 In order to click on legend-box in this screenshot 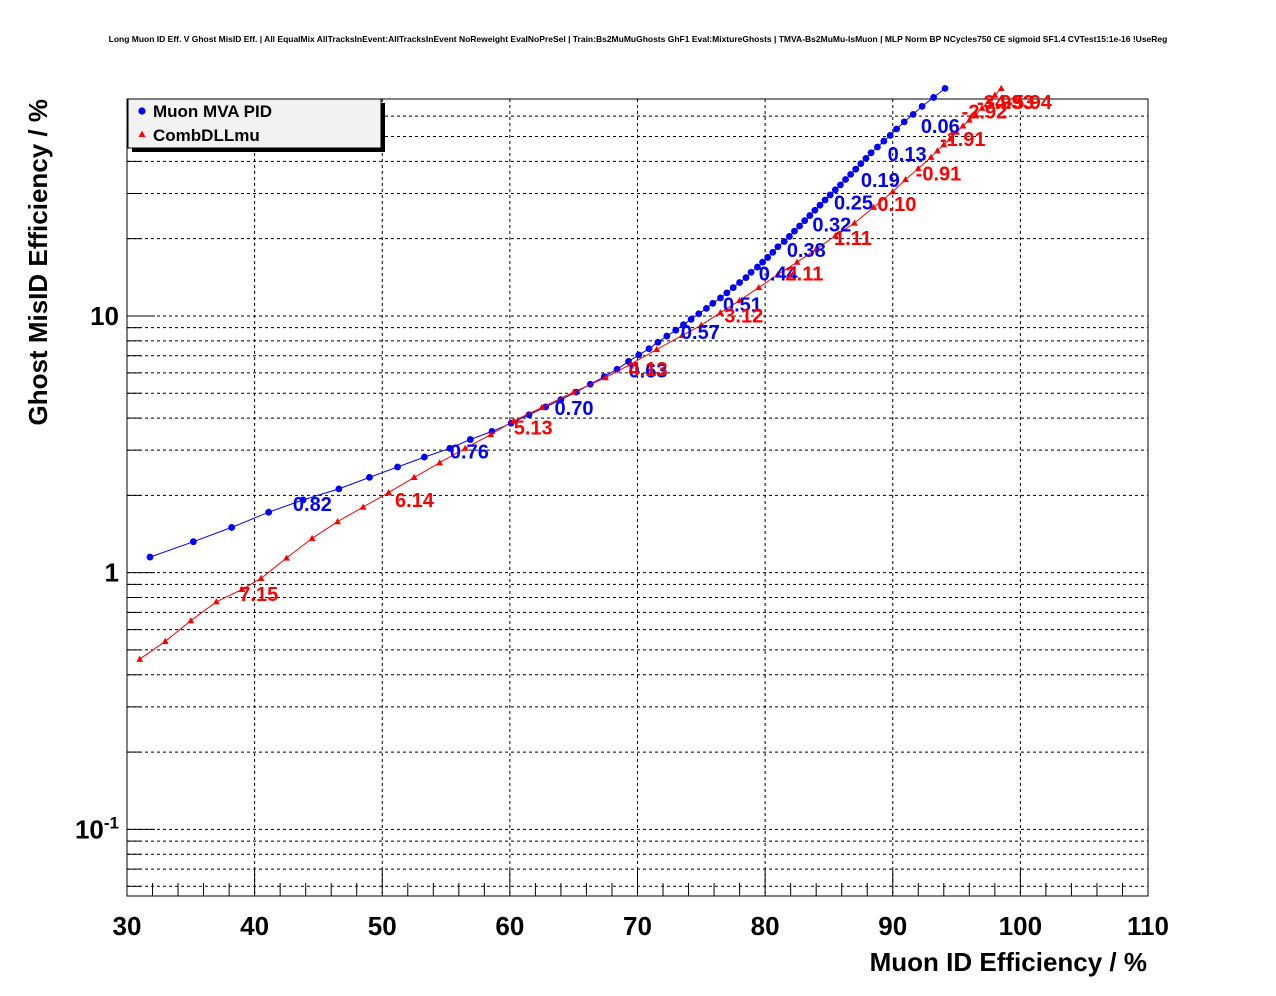, I will do `click(254, 123)`.